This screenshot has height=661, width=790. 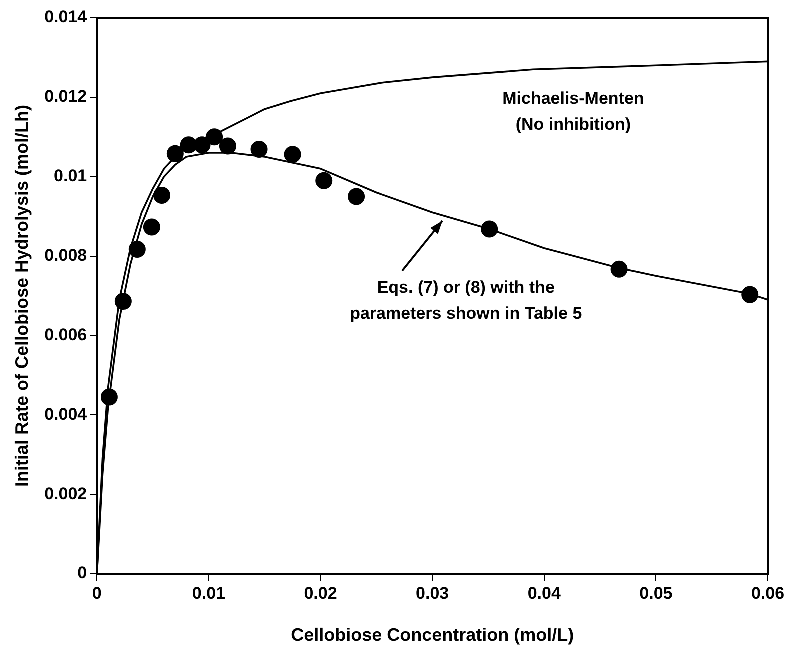 What do you see at coordinates (97, 593) in the screenshot?
I see `x-tick-label: 0` at bounding box center [97, 593].